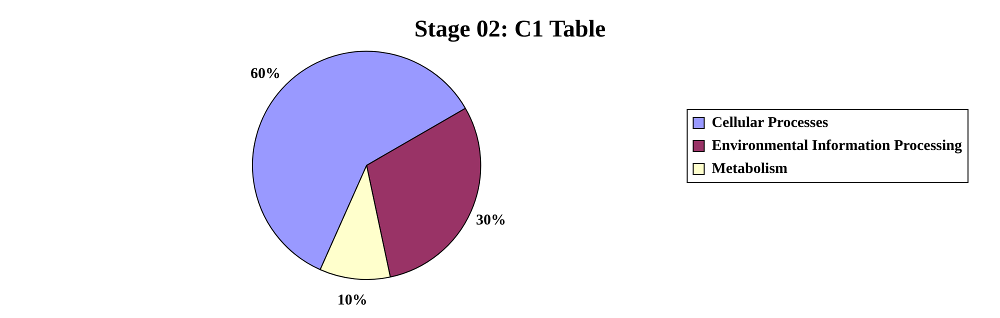 The width and height of the screenshot is (1000, 318). What do you see at coordinates (750, 168) in the screenshot?
I see `legend-label: Metabolism` at bounding box center [750, 168].